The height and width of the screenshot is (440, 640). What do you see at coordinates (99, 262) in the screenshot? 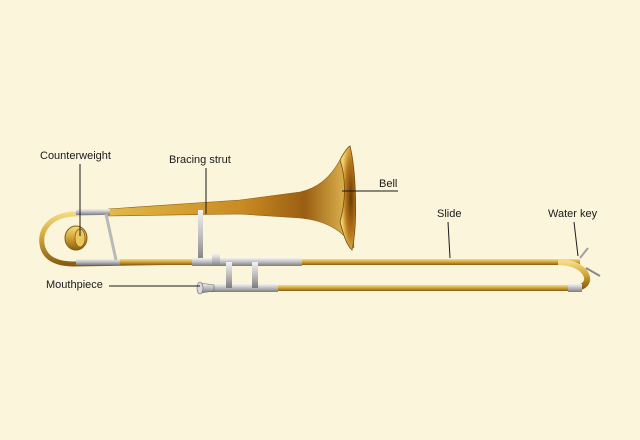
I see `tuning-slide-brace-lower` at bounding box center [99, 262].